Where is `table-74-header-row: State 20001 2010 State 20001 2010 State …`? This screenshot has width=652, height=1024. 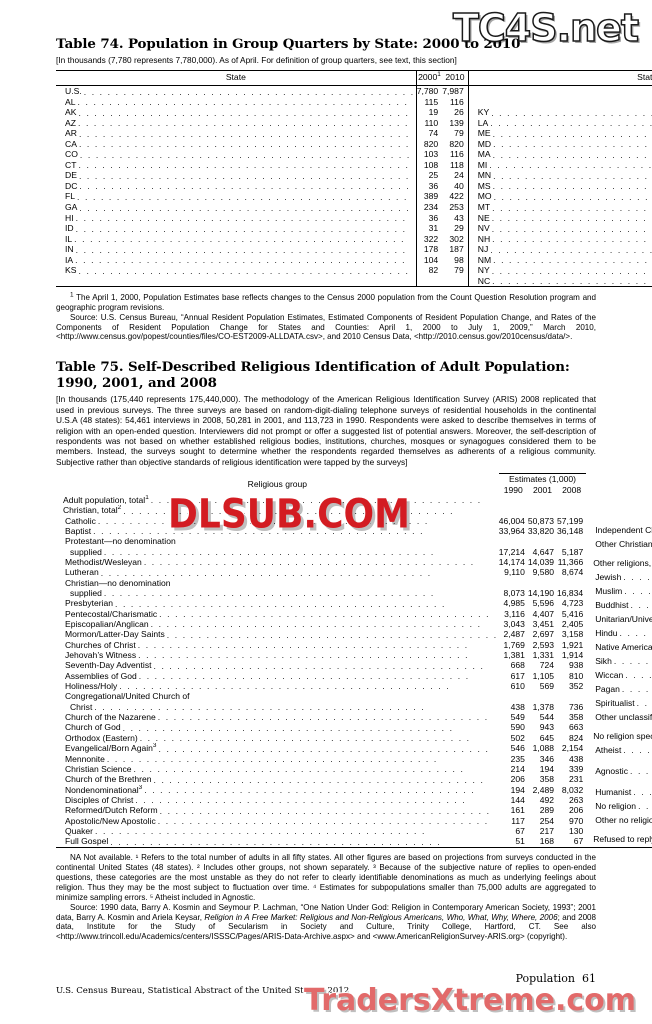
table-74-header-row: State 20001 2010 State 20001 2010 State … is located at coordinates (354, 78).